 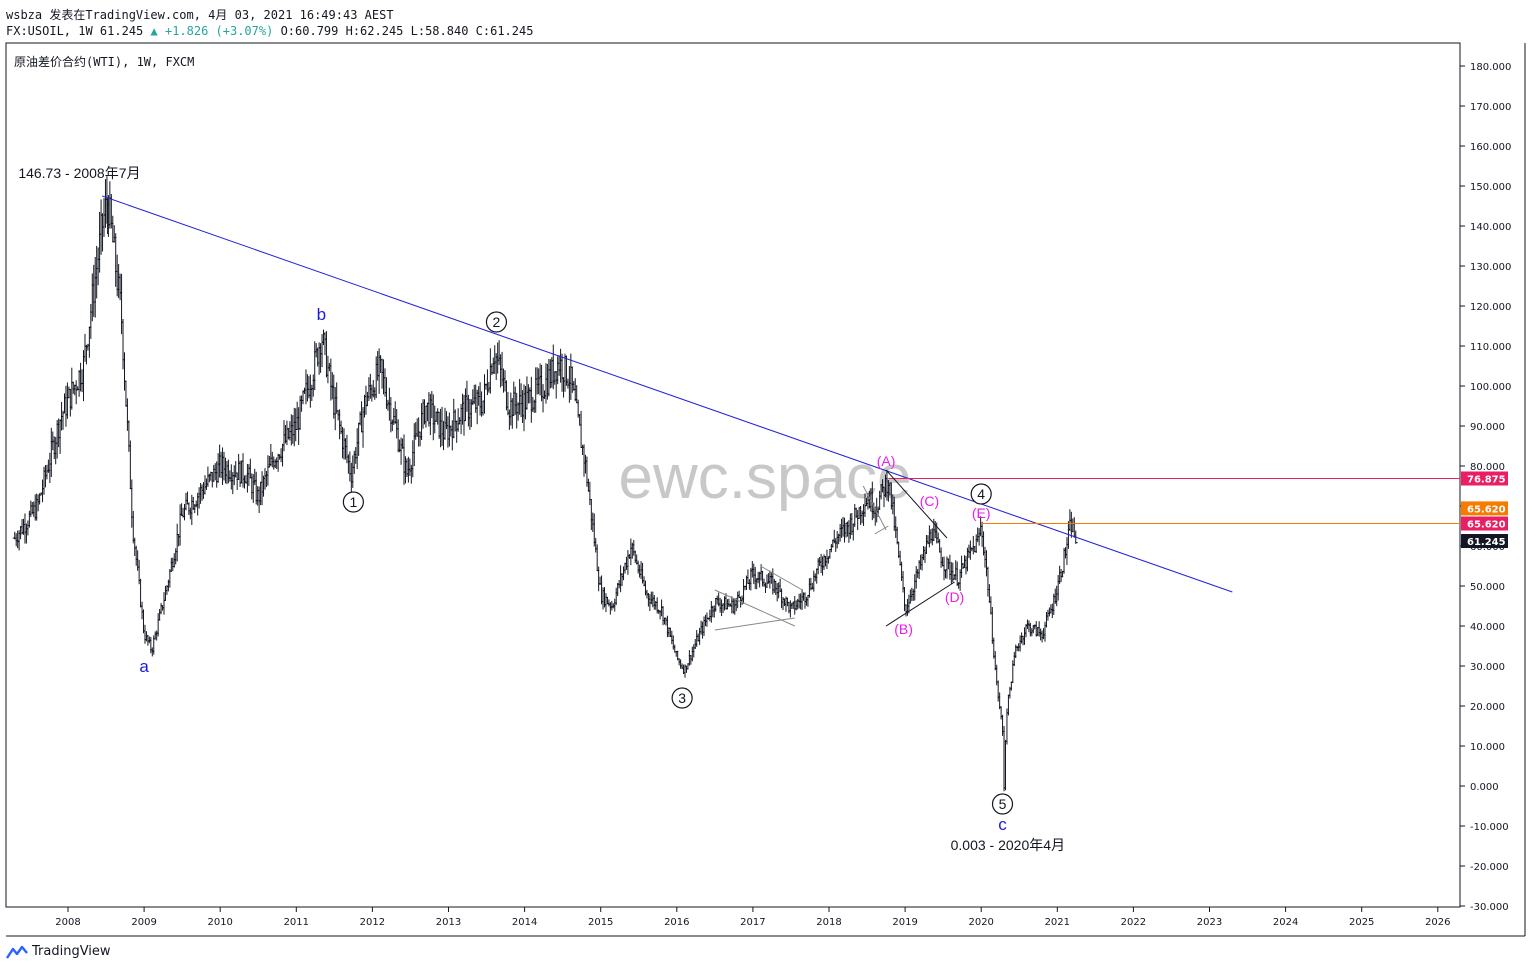 I want to click on price-tag-label: 76.875, so click(x=1486, y=480).